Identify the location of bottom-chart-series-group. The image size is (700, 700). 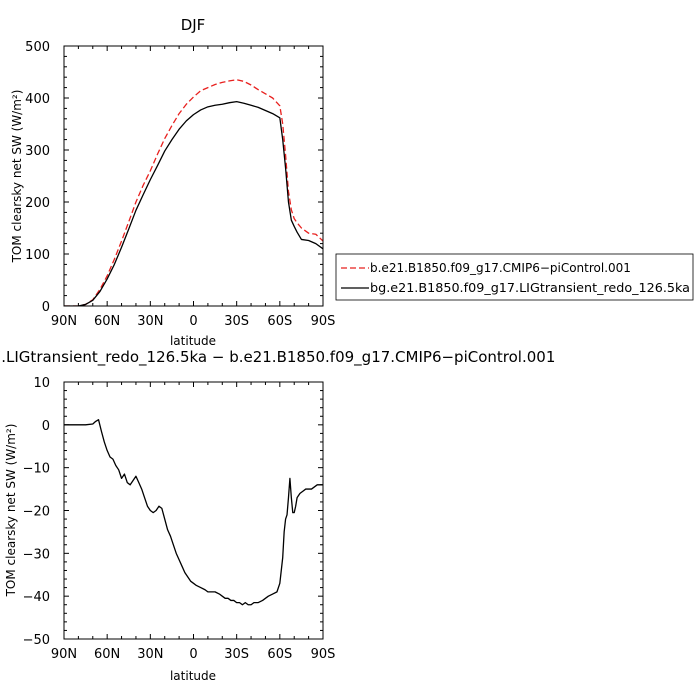
(193, 512).